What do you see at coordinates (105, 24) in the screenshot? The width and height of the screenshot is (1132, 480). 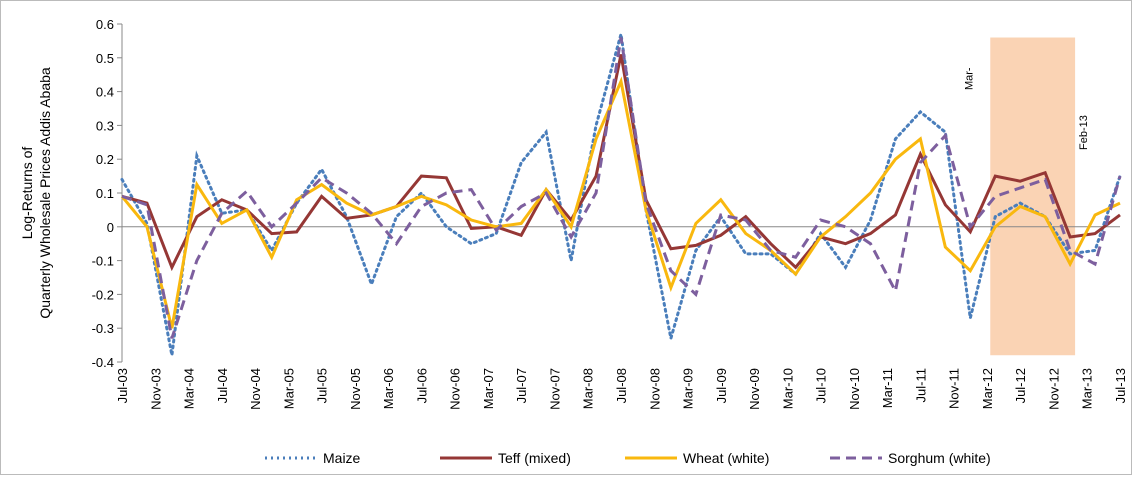 I see `y-tick-label: 0.6` at bounding box center [105, 24].